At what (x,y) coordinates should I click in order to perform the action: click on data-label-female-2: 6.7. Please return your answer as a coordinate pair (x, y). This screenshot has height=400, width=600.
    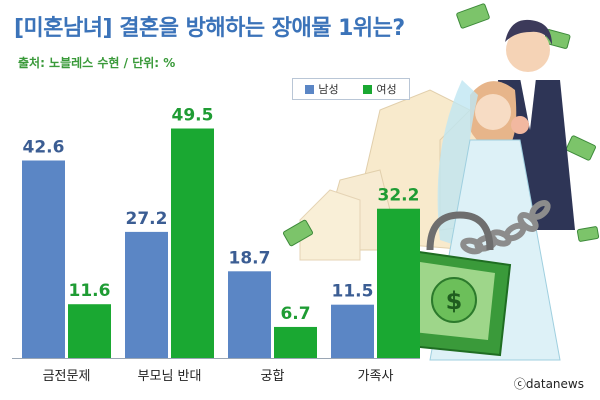
    Looking at the image, I should click on (295, 314).